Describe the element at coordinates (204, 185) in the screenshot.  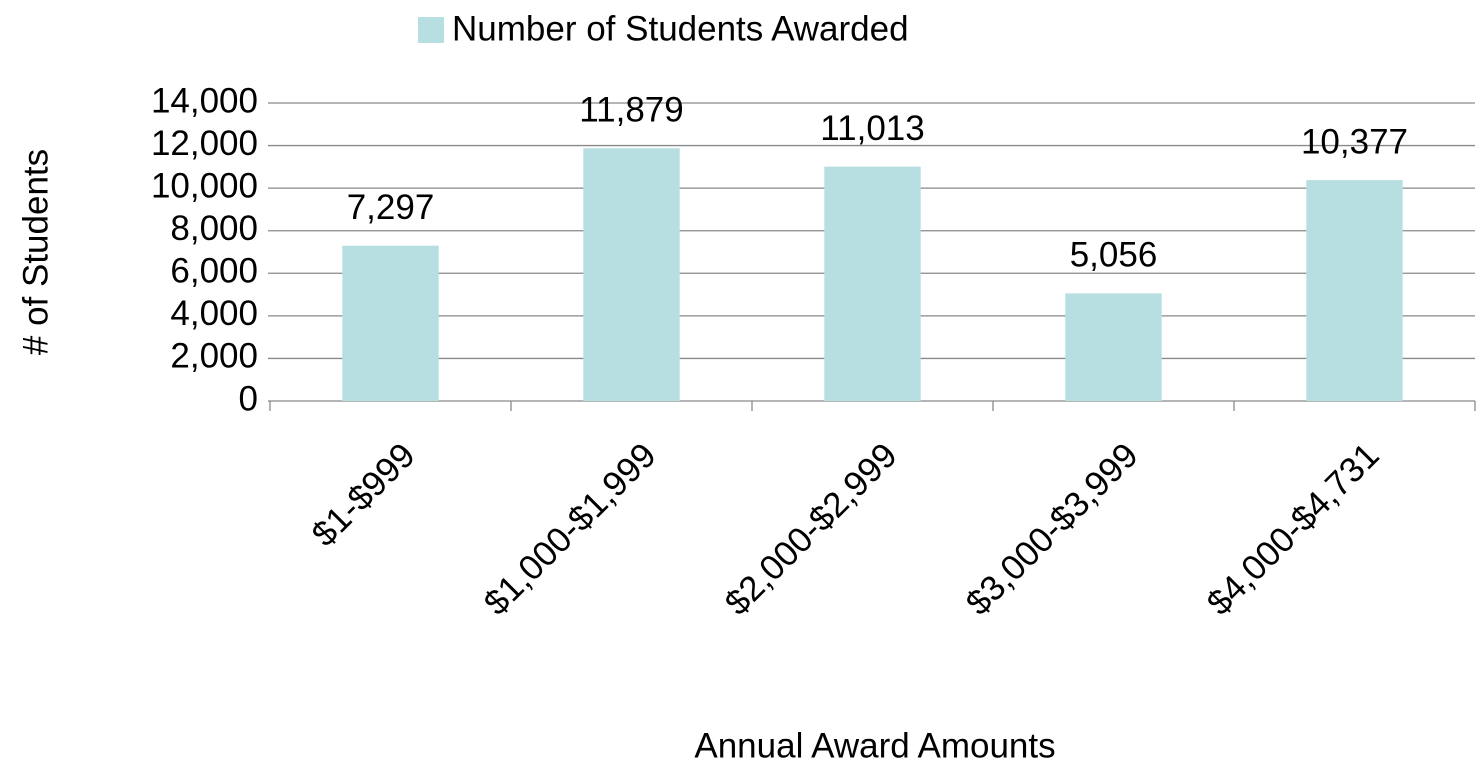
I see `y-tick-label: 10,000` at that location.